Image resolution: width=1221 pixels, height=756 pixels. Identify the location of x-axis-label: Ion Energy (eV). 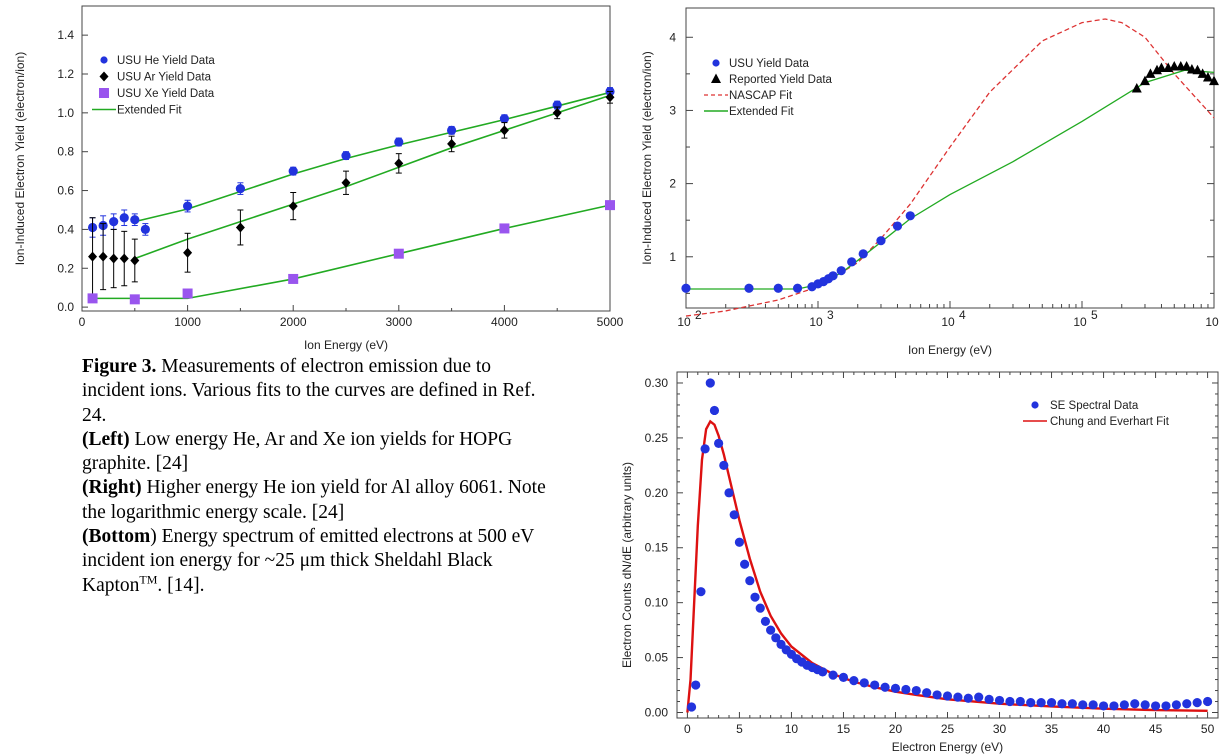
(950, 350).